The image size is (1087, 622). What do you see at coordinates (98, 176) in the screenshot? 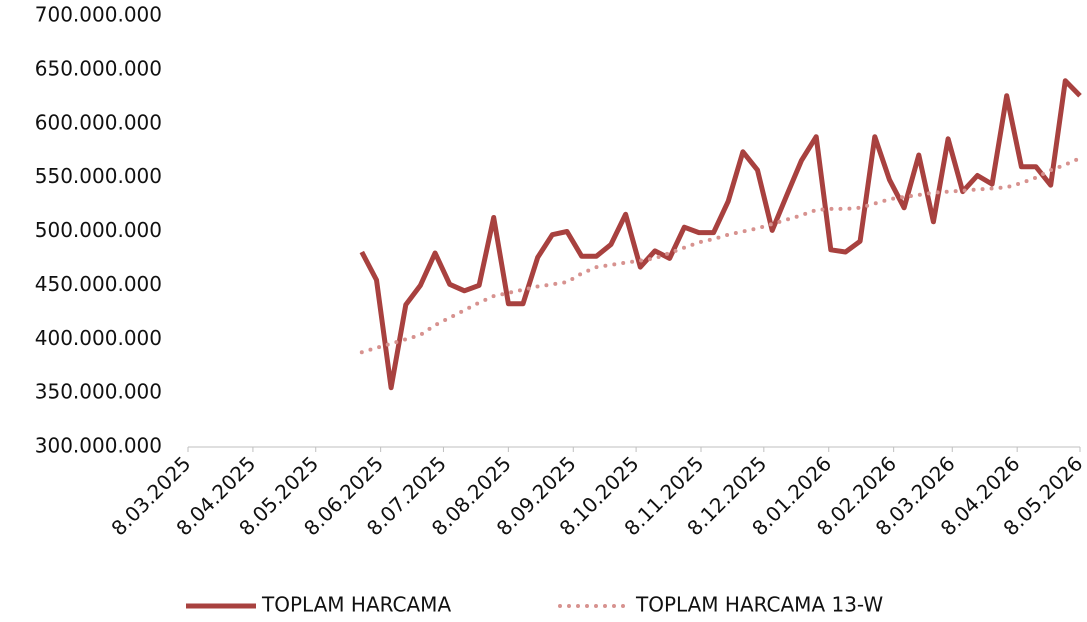
I see `y-tick-label: 550.000.000` at bounding box center [98, 176].